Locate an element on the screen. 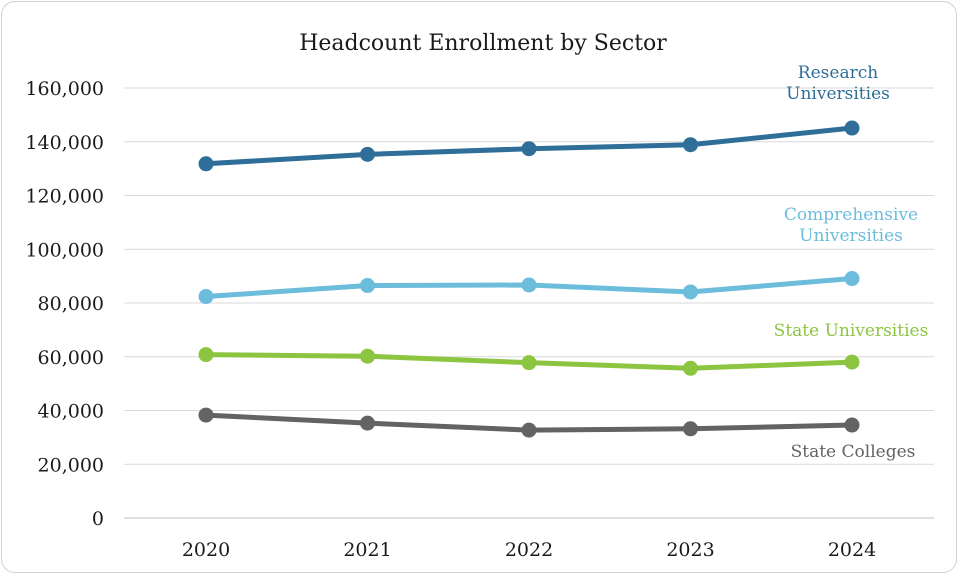 Image resolution: width=960 pixels, height=576 pixels. series-research-universities is located at coordinates (529, 146).